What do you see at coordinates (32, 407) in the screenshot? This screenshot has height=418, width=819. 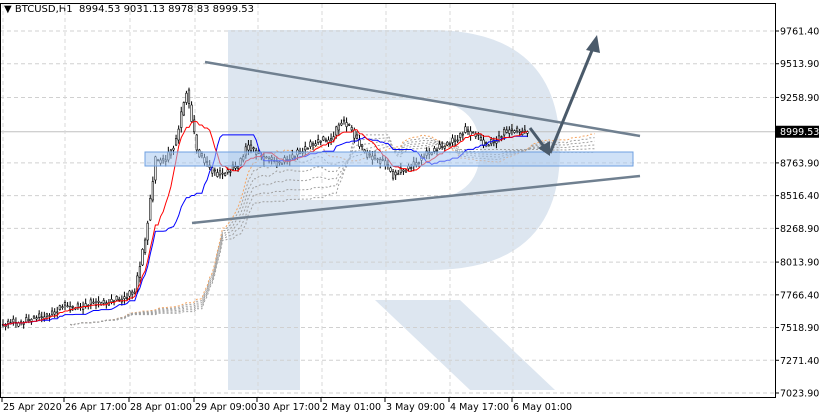 I see `x-tick-label: 25 Apr 2020` at bounding box center [32, 407].